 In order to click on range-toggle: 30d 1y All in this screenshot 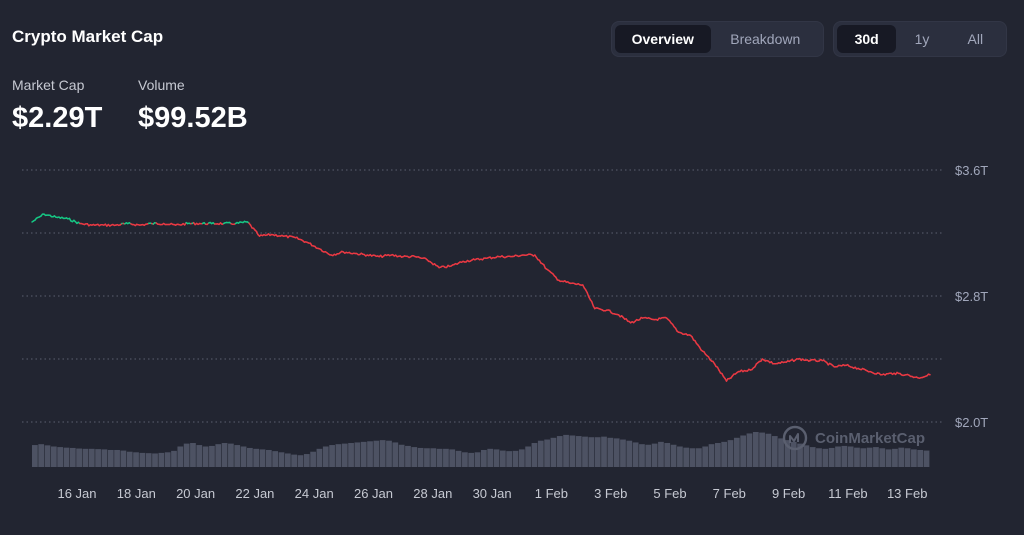, I will do `click(920, 39)`.